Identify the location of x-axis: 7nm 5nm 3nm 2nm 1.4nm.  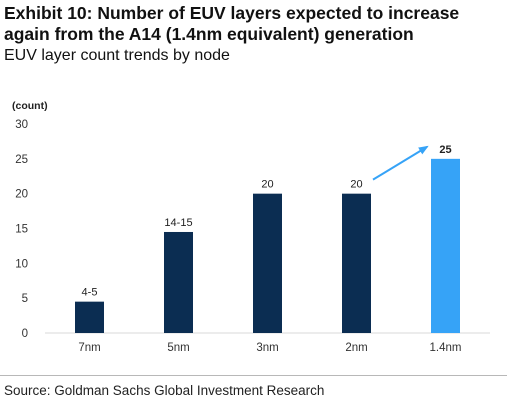
(269, 348).